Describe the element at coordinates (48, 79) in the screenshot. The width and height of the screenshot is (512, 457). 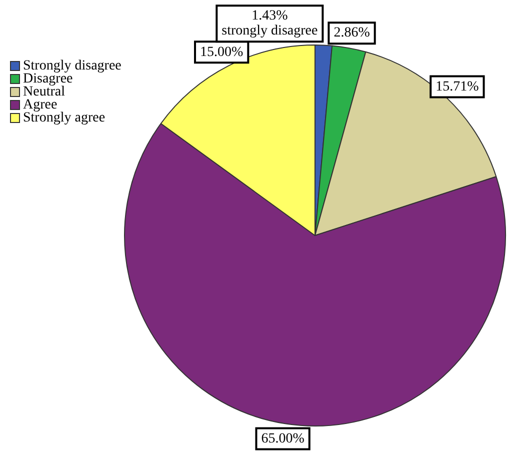
I see `legend-label: Disagree` at that location.